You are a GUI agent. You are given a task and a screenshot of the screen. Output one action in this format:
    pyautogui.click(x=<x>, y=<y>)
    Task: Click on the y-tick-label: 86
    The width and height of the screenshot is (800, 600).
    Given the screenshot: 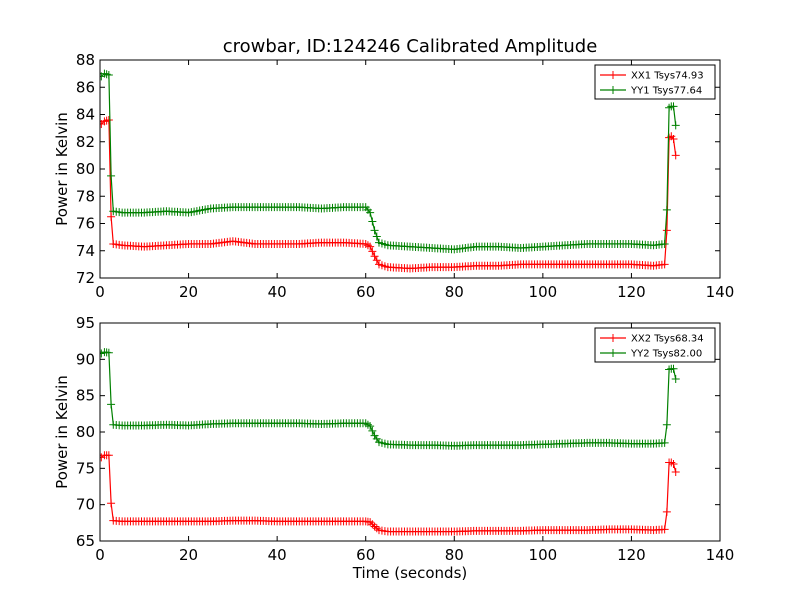 What is the action you would take?
    pyautogui.click(x=85, y=87)
    